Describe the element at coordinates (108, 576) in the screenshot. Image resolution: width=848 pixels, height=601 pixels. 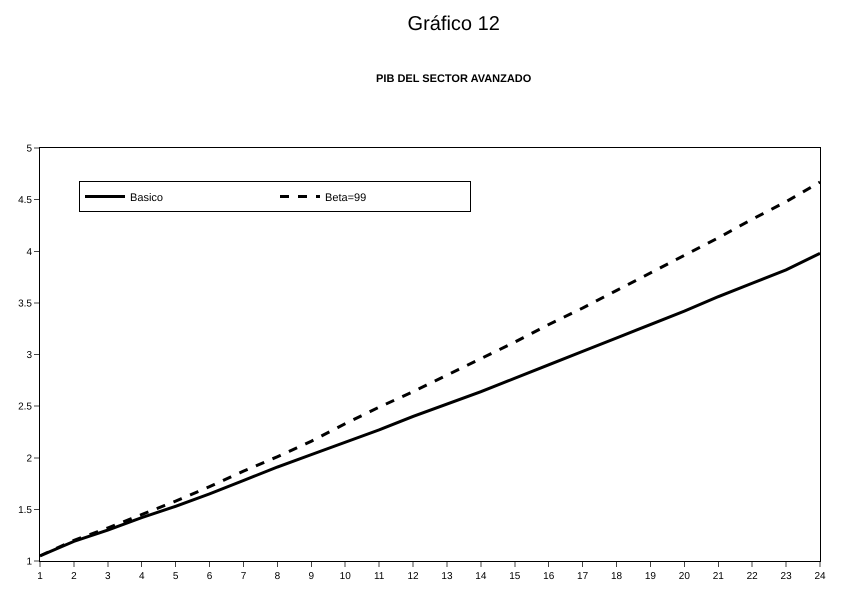
I see `x-tick-label: 3` at that location.